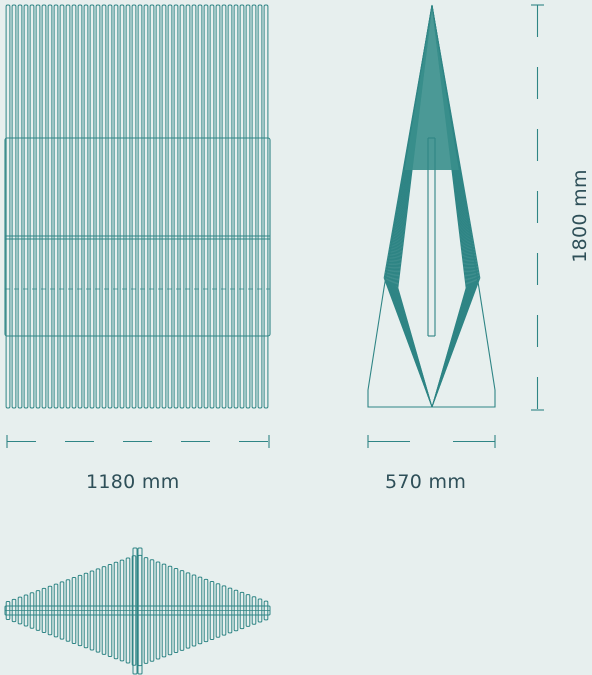  What do you see at coordinates (133, 482) in the screenshot?
I see `width-dimension-label: 1180 mm` at bounding box center [133, 482].